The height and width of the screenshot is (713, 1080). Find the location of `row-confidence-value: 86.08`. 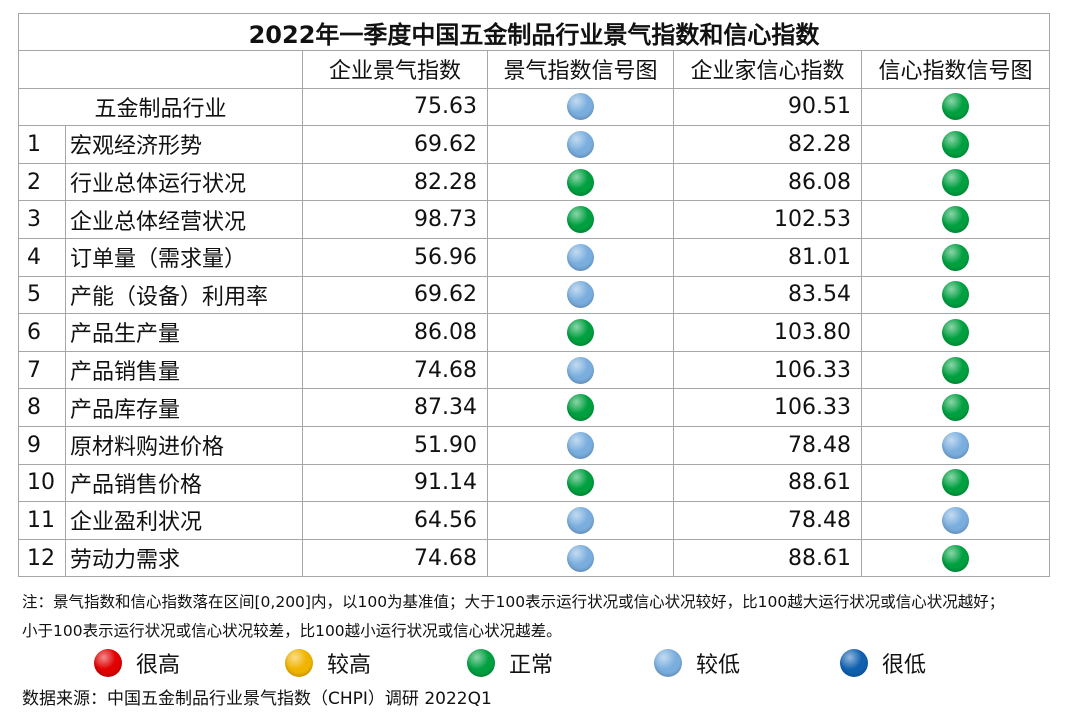

row-confidence-value: 86.08 is located at coordinates (767, 182).